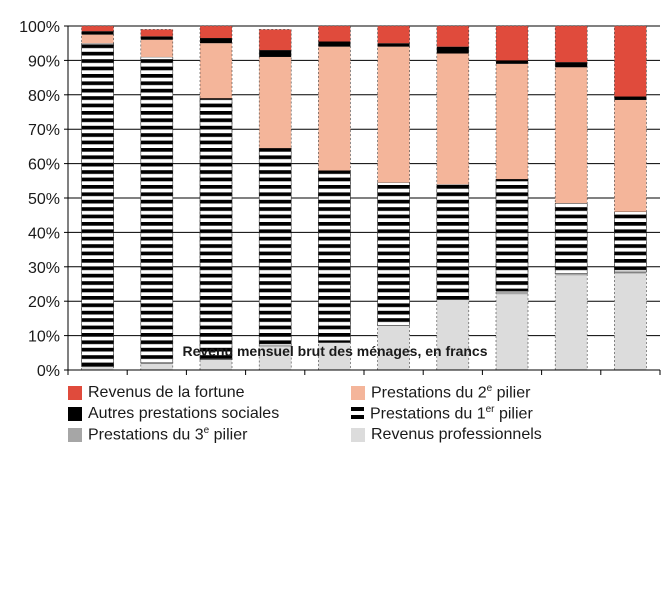 Image resolution: width=670 pixels, height=595 pixels. What do you see at coordinates (451, 413) in the screenshot?
I see `legend-label-p1: Prestations du 1er pilier` at bounding box center [451, 413].